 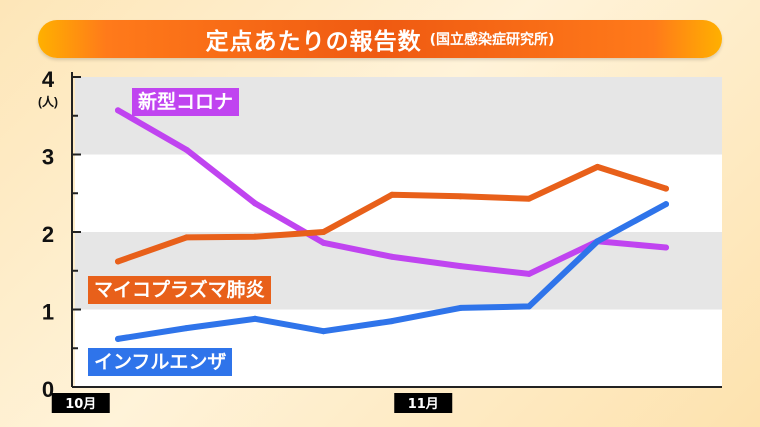 I want to click on legend-label-2: マイコプラズマ肺炎, so click(x=179, y=290).